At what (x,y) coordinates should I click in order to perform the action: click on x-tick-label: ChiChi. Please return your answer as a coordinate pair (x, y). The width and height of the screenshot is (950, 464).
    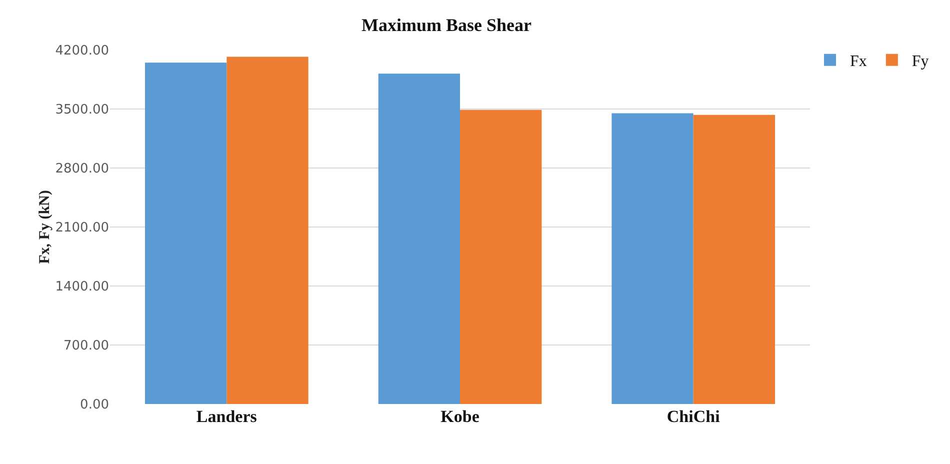
    Looking at the image, I should click on (693, 416).